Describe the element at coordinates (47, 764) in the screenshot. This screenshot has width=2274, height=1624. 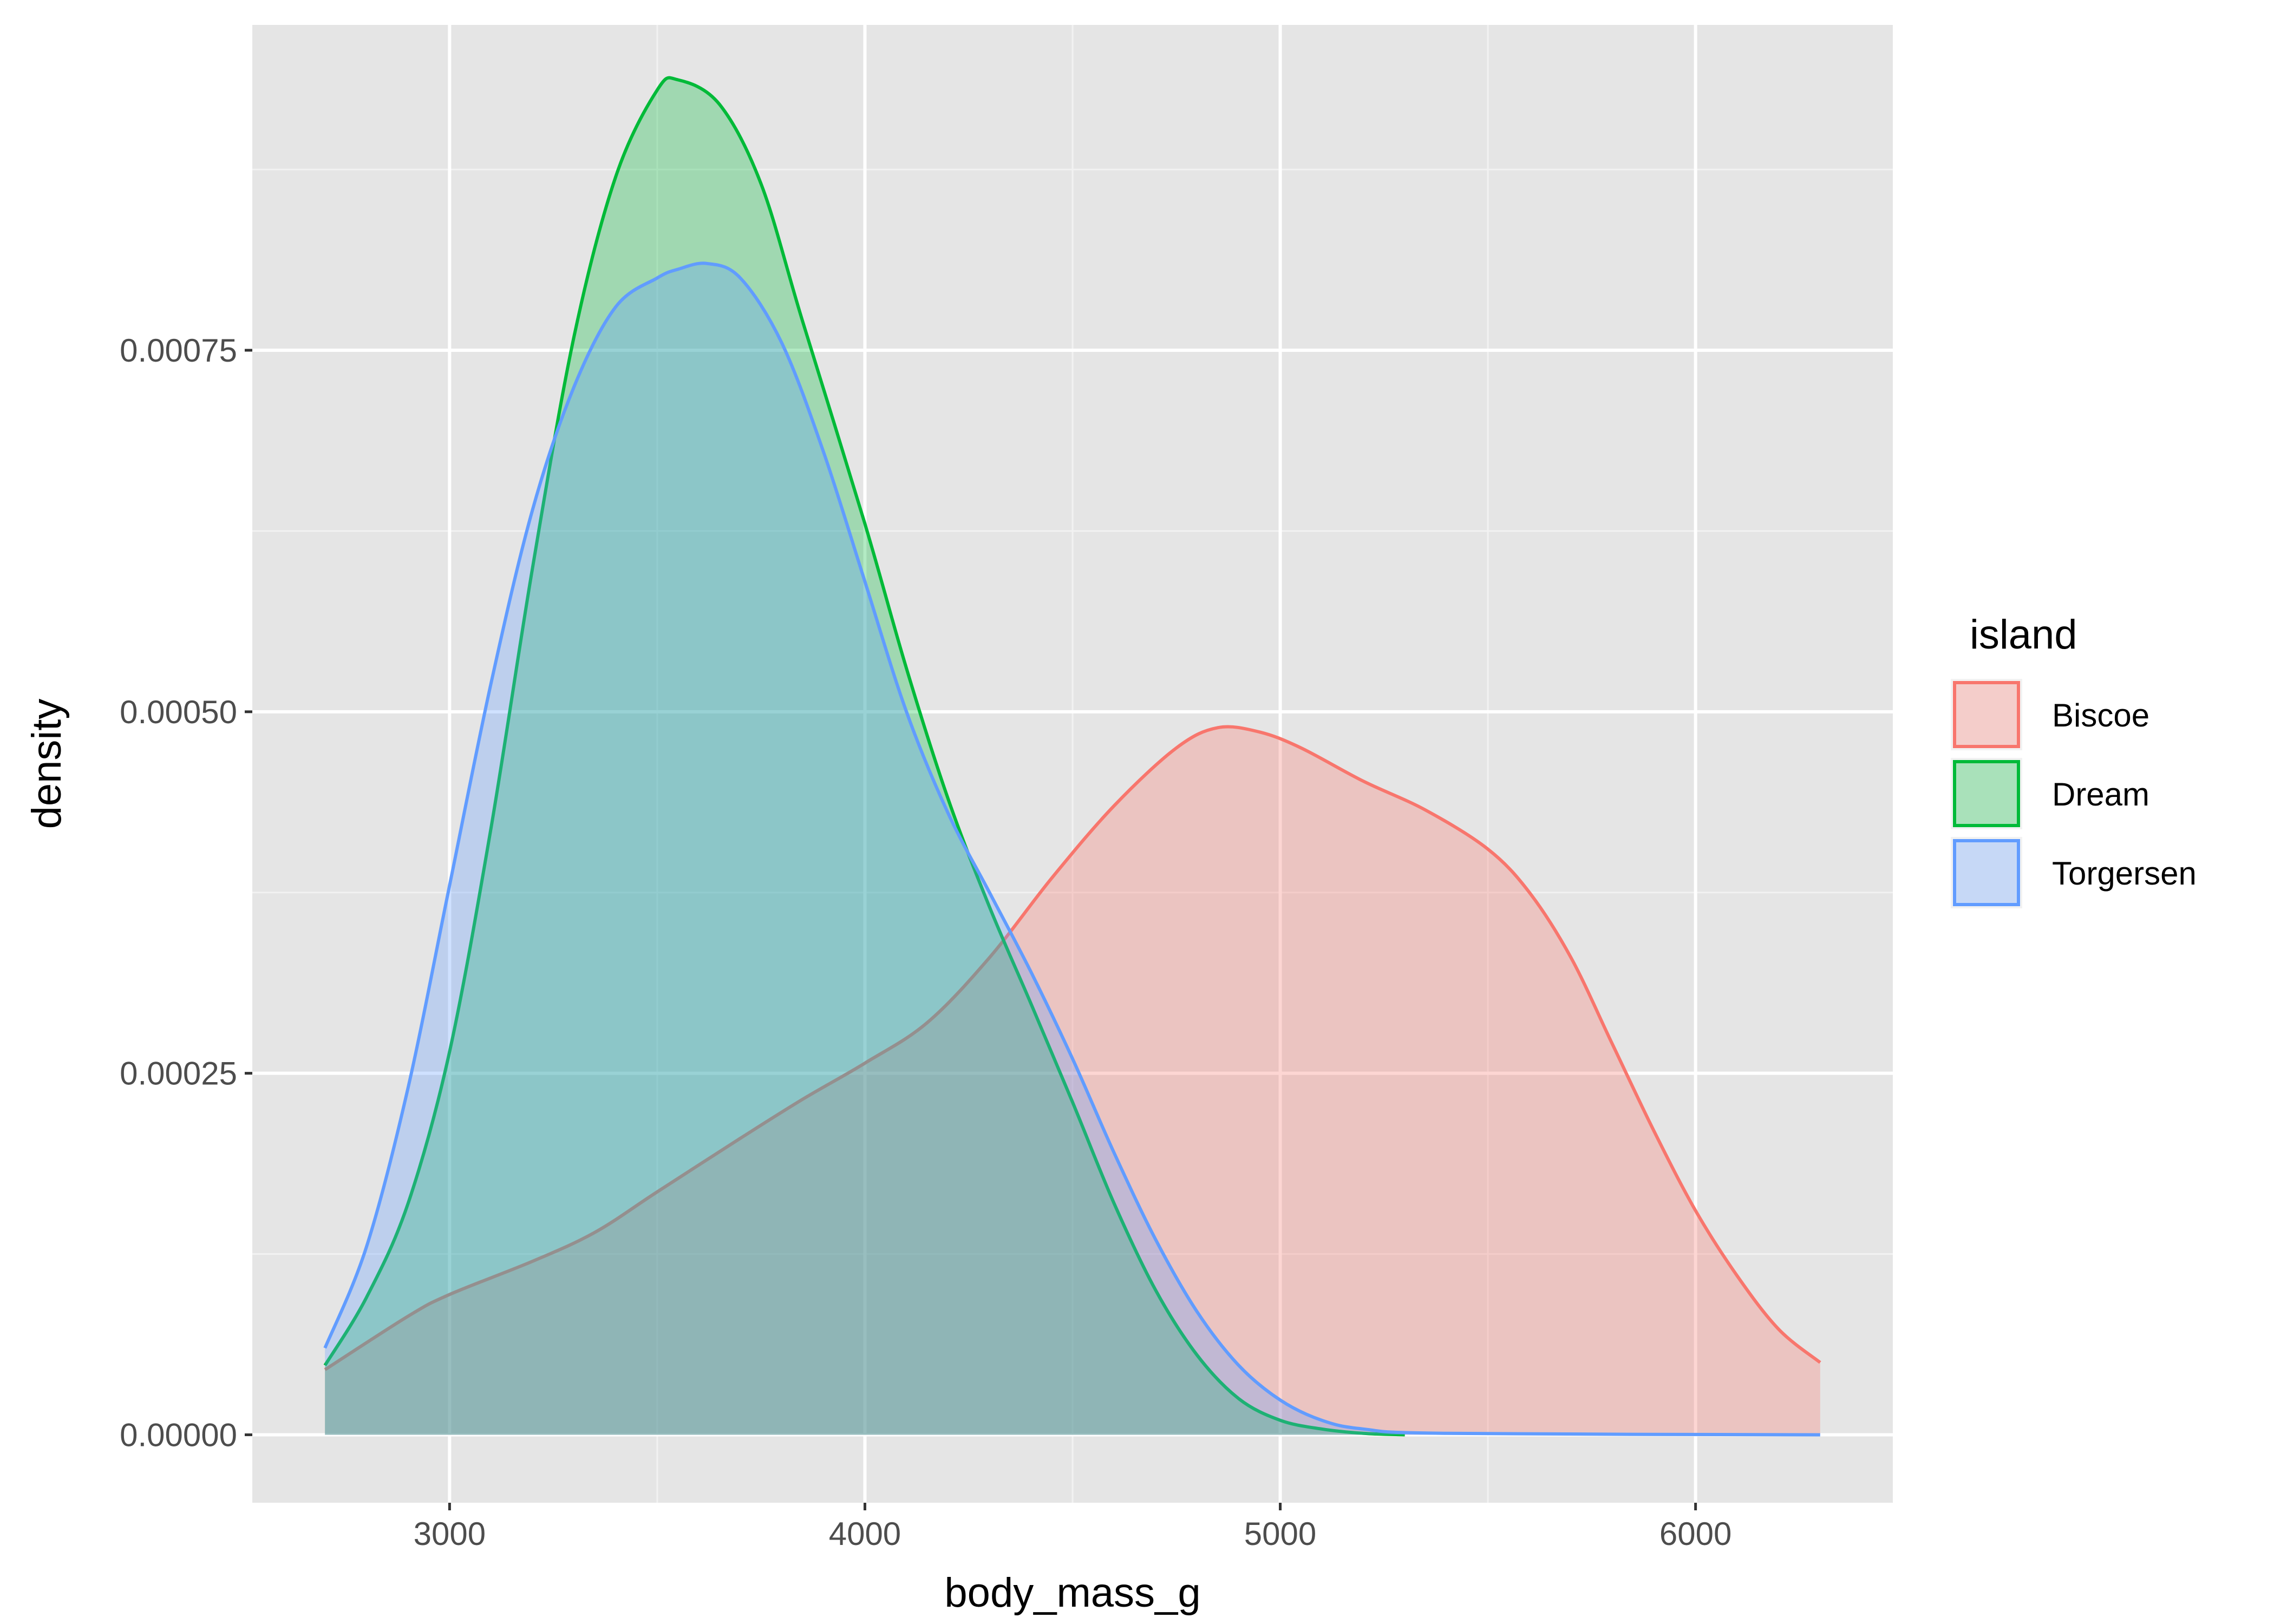
I see `y-axis-title: density` at that location.